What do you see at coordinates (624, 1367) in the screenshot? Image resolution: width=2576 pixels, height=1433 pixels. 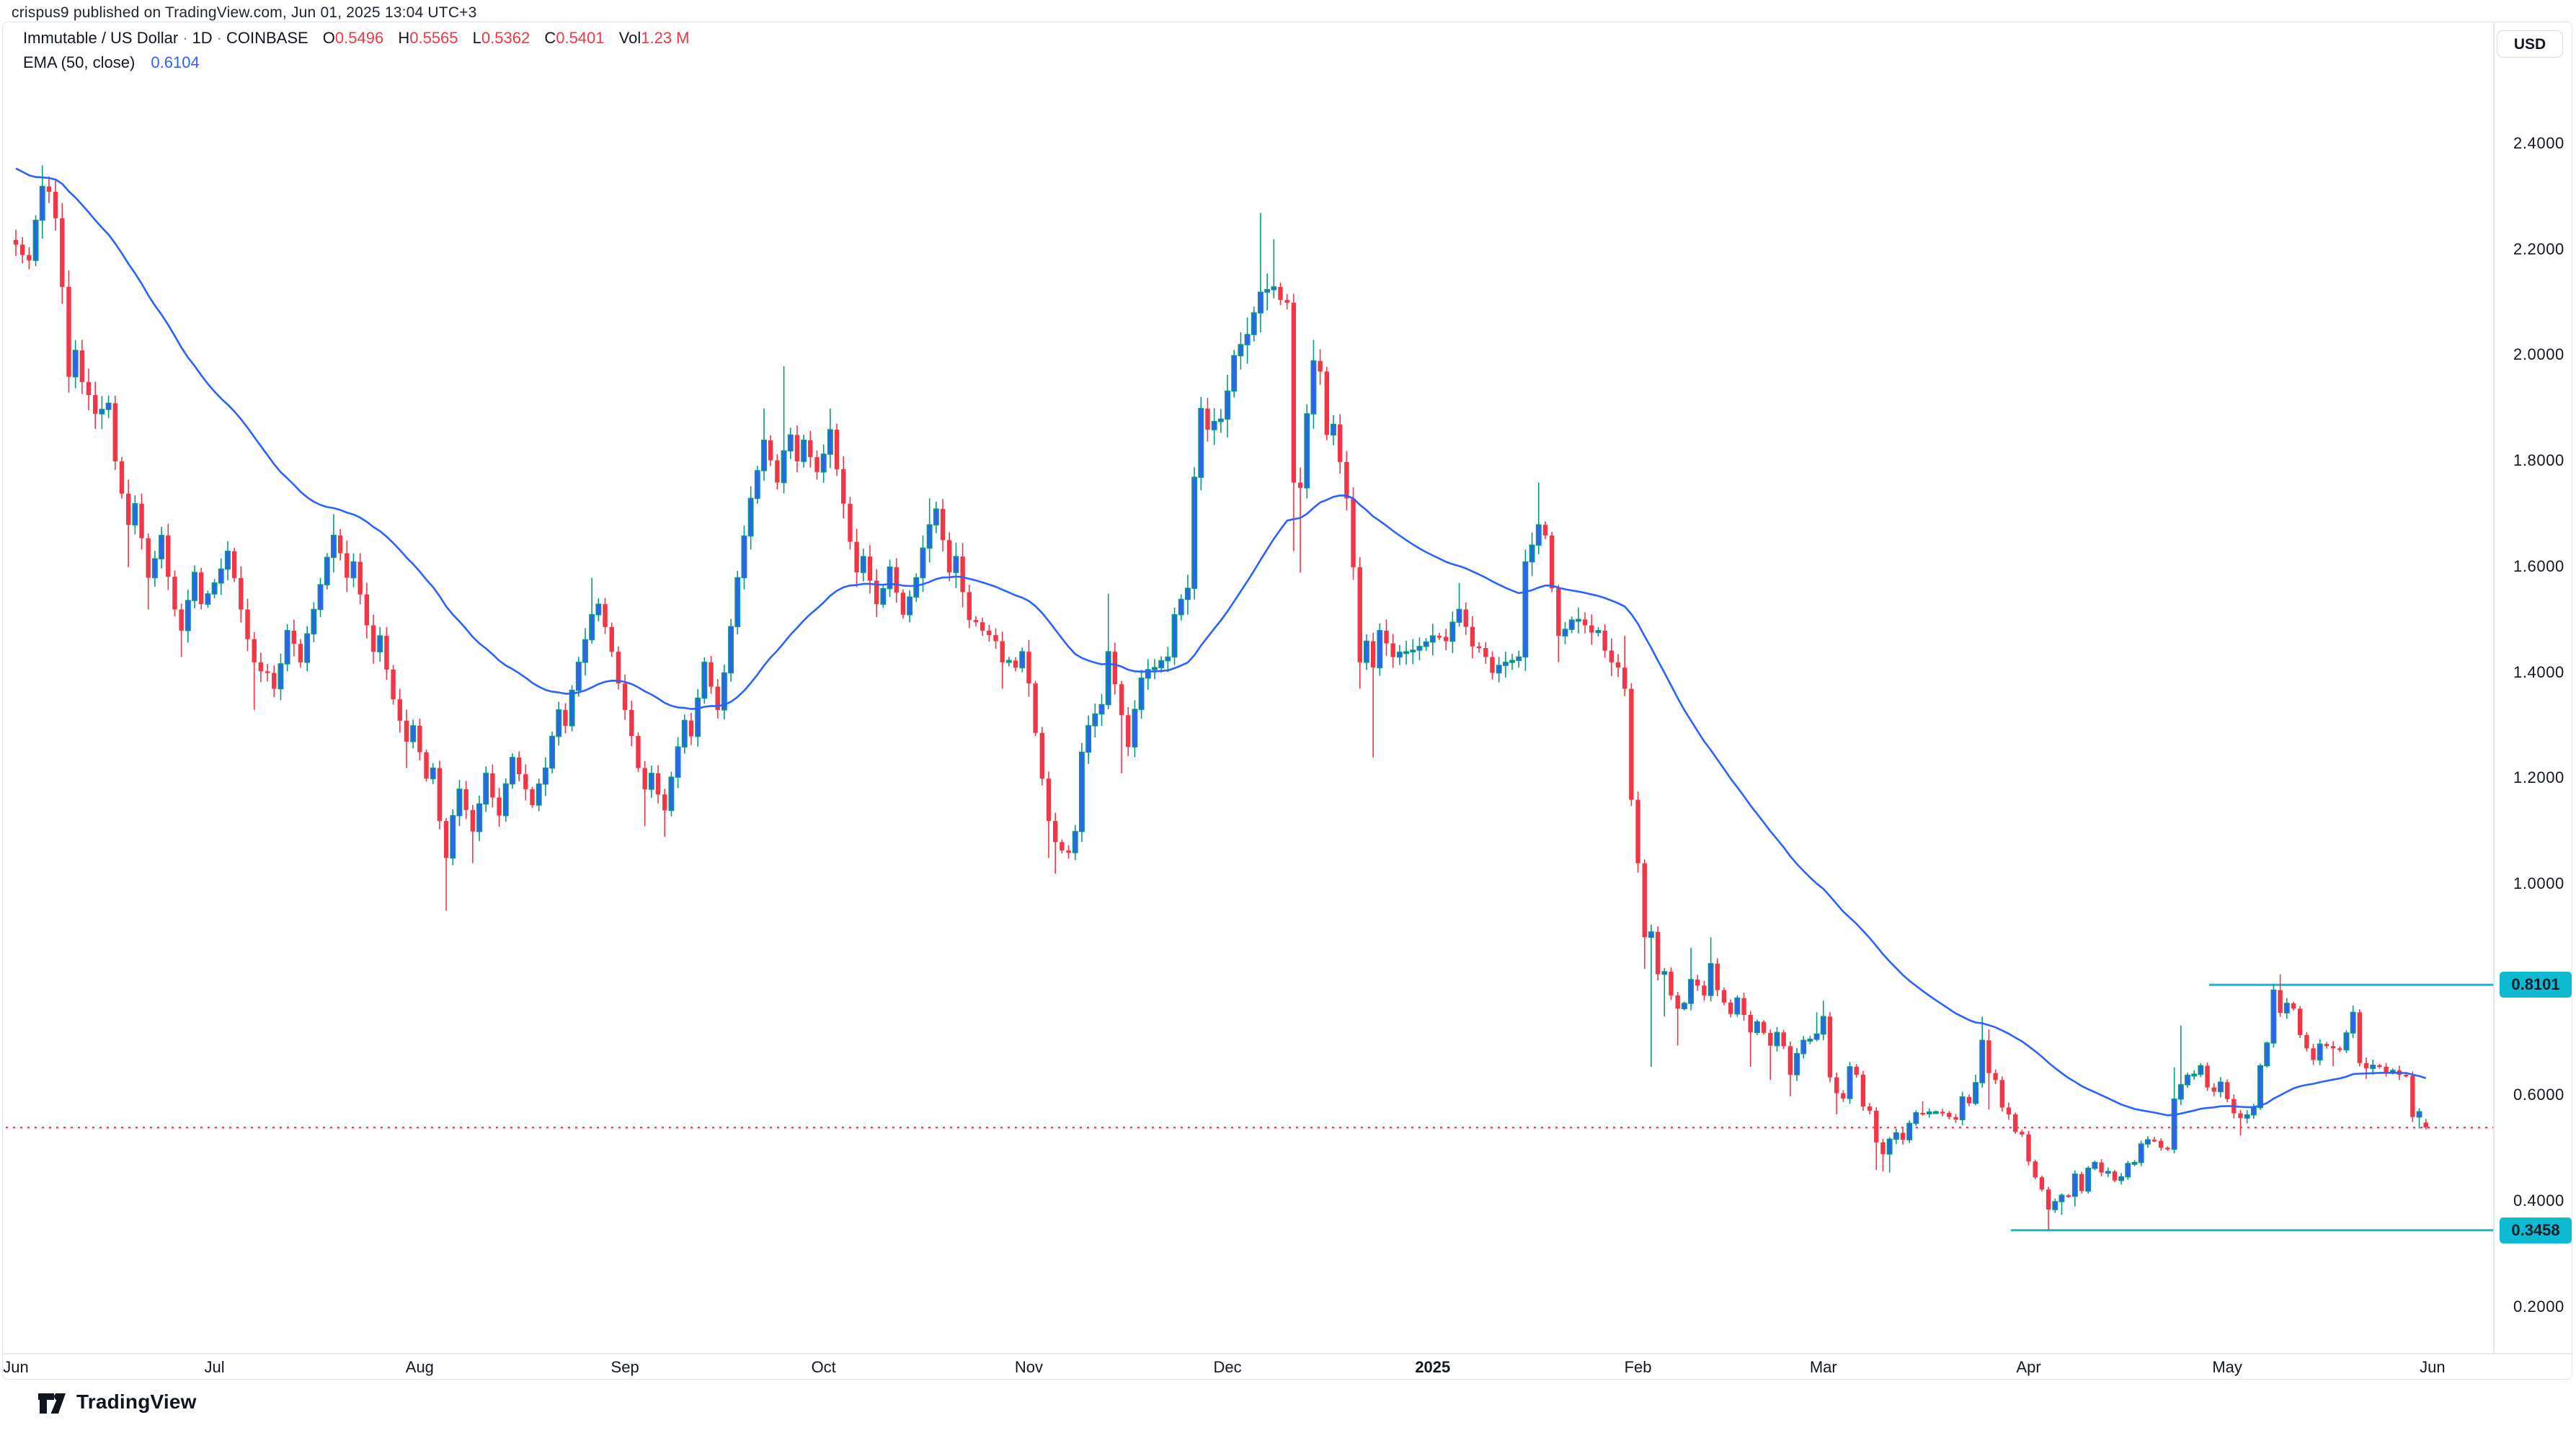 I see `month-tick-label: Sep` at bounding box center [624, 1367].